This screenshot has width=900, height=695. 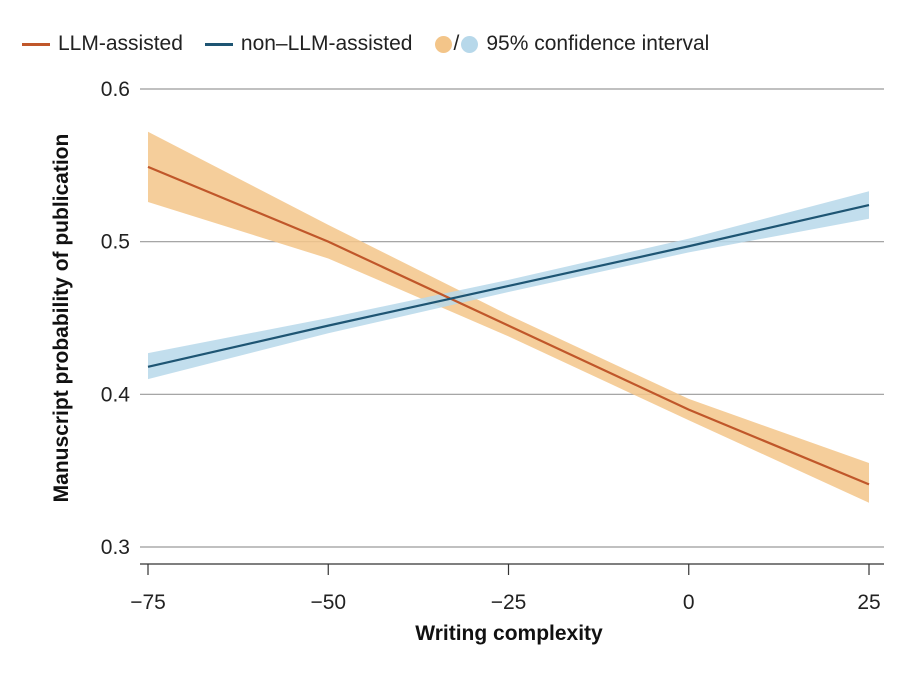 What do you see at coordinates (689, 602) in the screenshot?
I see `x-tick-label-3: 0` at bounding box center [689, 602].